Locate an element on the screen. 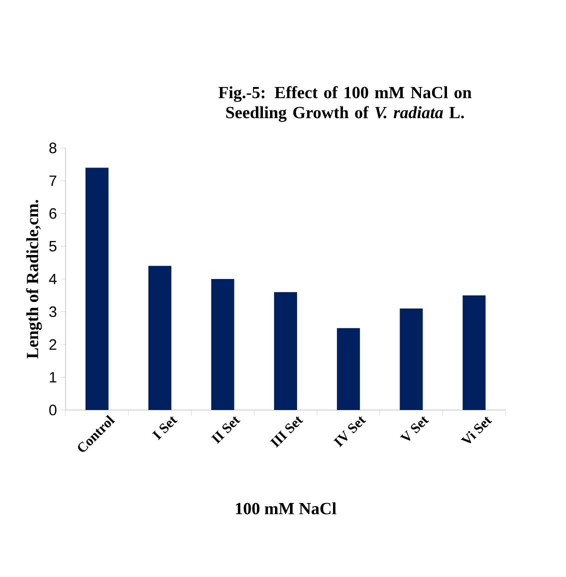  y-tick-label: 3 is located at coordinates (52, 312).